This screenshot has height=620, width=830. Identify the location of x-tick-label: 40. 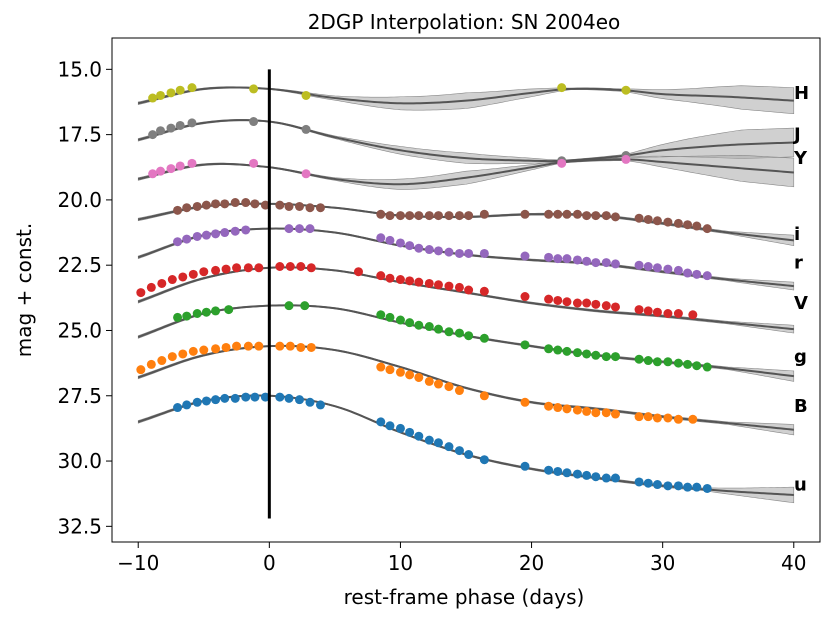
(793, 563).